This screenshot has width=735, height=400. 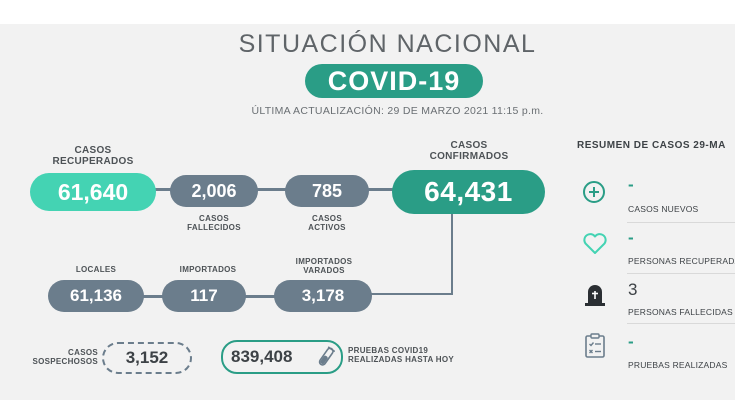 I want to click on heart-icon, so click(x=595, y=246).